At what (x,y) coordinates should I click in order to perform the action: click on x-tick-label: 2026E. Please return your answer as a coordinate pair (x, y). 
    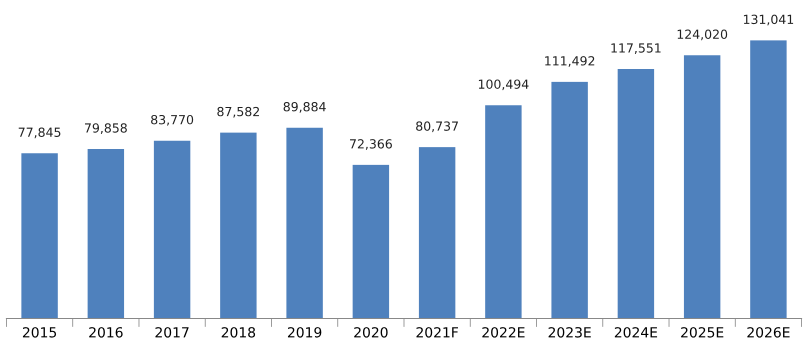
    Looking at the image, I should click on (768, 332).